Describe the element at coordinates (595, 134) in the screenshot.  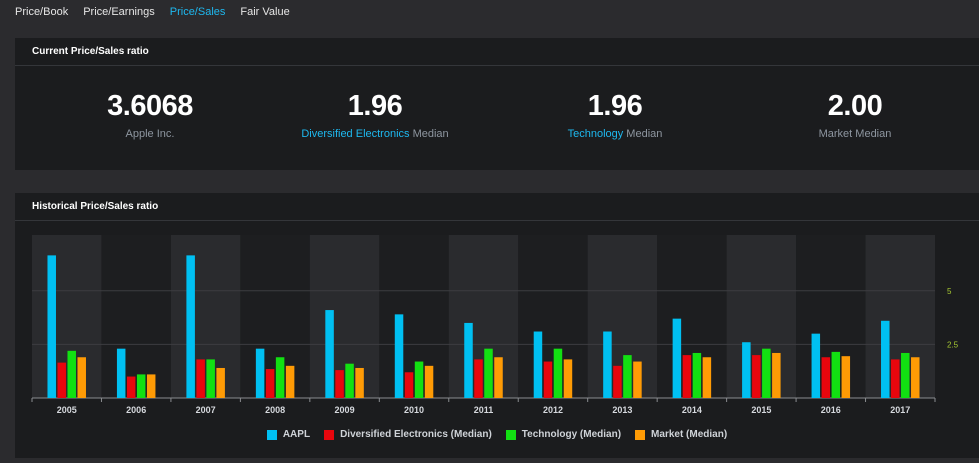
I see `sector-link: Technology` at that location.